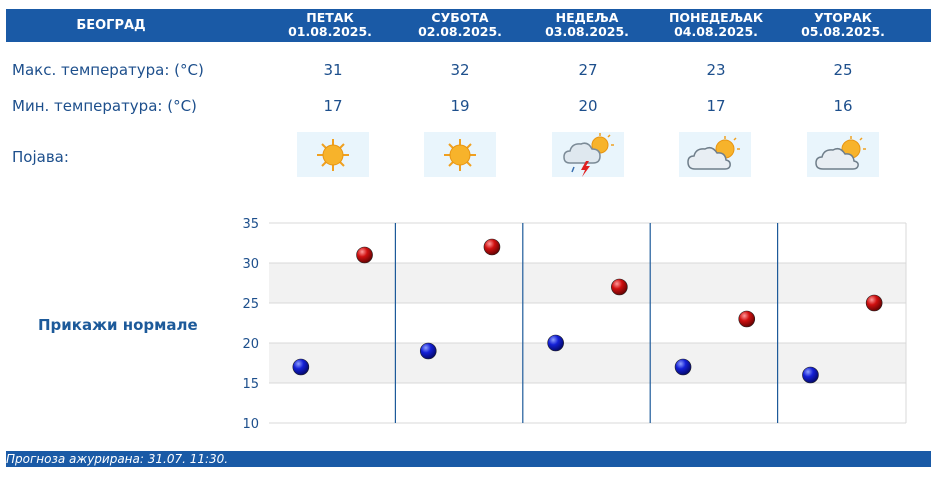 Image resolution: width=950 pixels, height=479 pixels. Describe the element at coordinates (250, 224) in the screenshot. I see `y-tick-label: 35` at that location.